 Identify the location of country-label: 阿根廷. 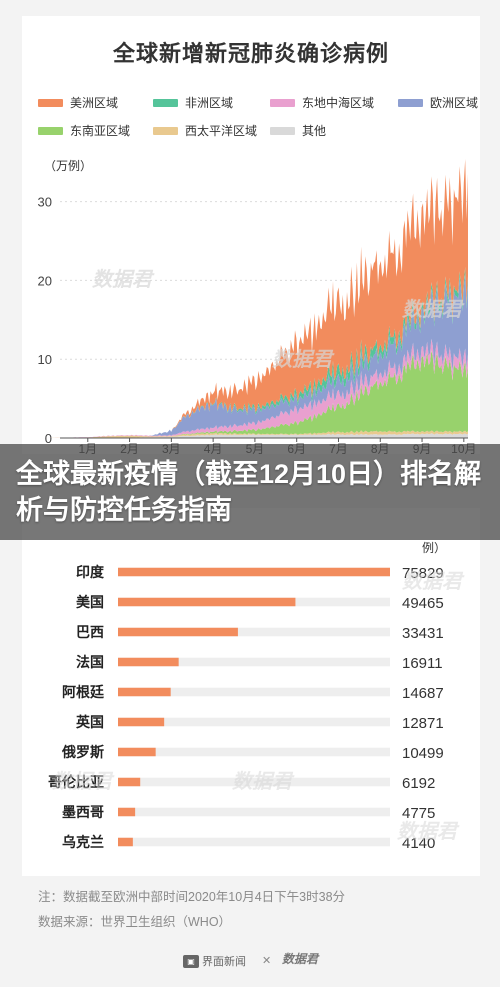
(83, 692).